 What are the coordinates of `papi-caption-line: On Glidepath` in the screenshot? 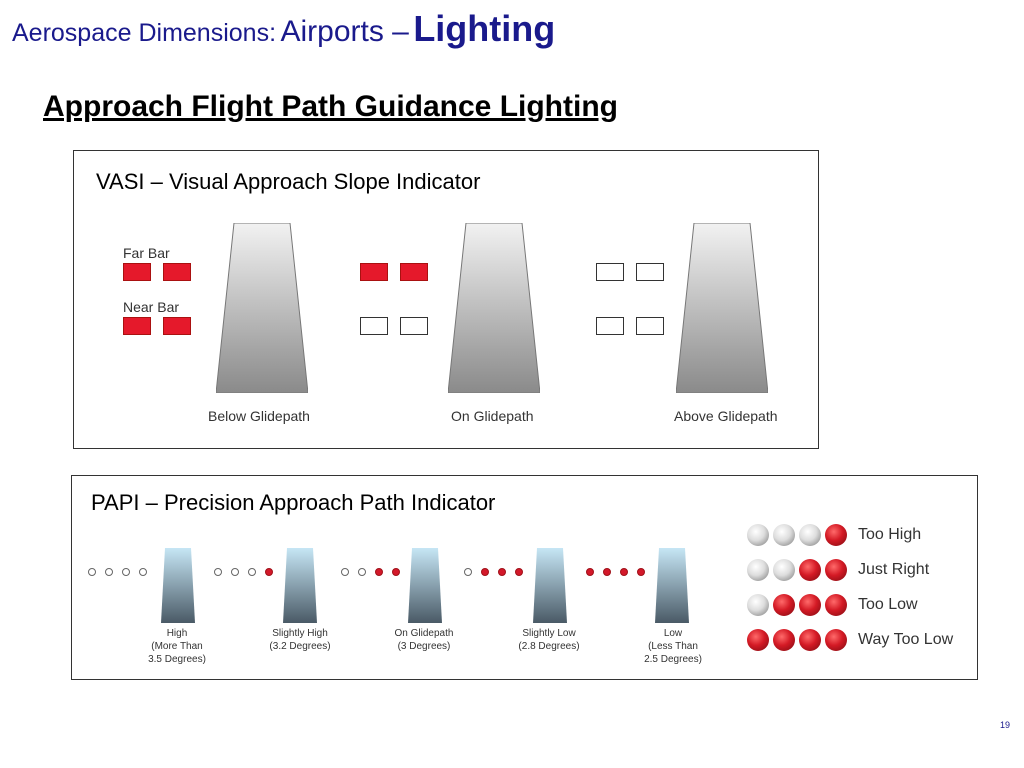 It's located at (424, 633).